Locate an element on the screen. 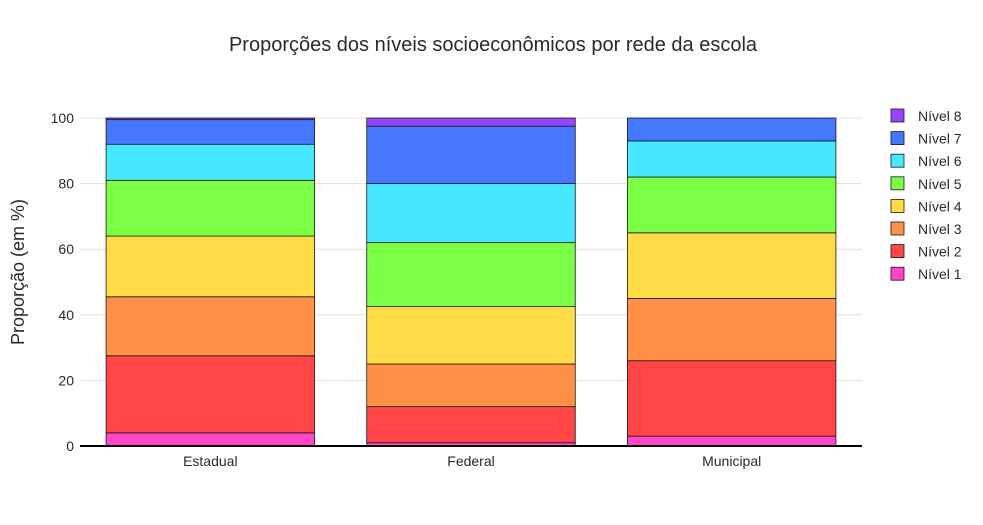 Image resolution: width=983 pixels, height=525 pixels. legend-item: Nível 1 is located at coordinates (926, 274).